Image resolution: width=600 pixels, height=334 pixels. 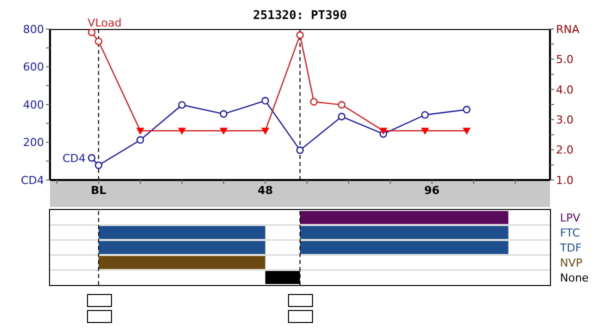 What do you see at coordinates (568, 29) in the screenshot?
I see `y2-tick-label: RNA` at bounding box center [568, 29].